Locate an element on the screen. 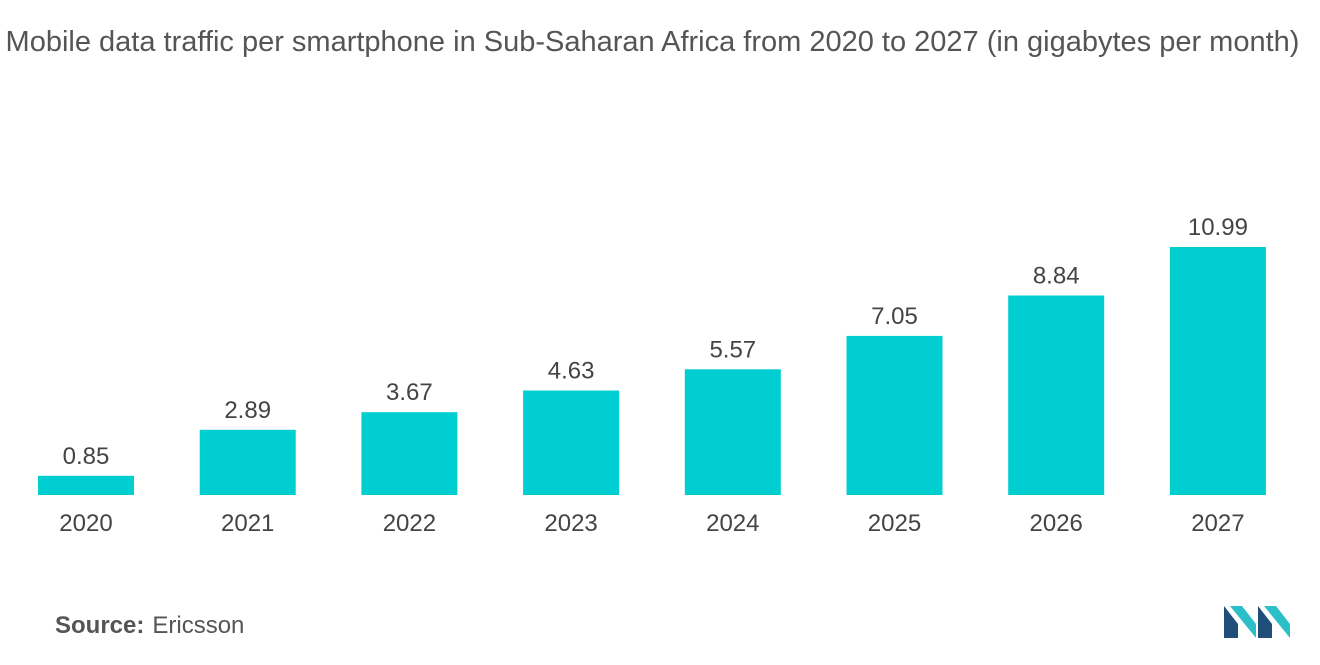 The image size is (1320, 665). value-label-2024: 5.57 is located at coordinates (732, 349).